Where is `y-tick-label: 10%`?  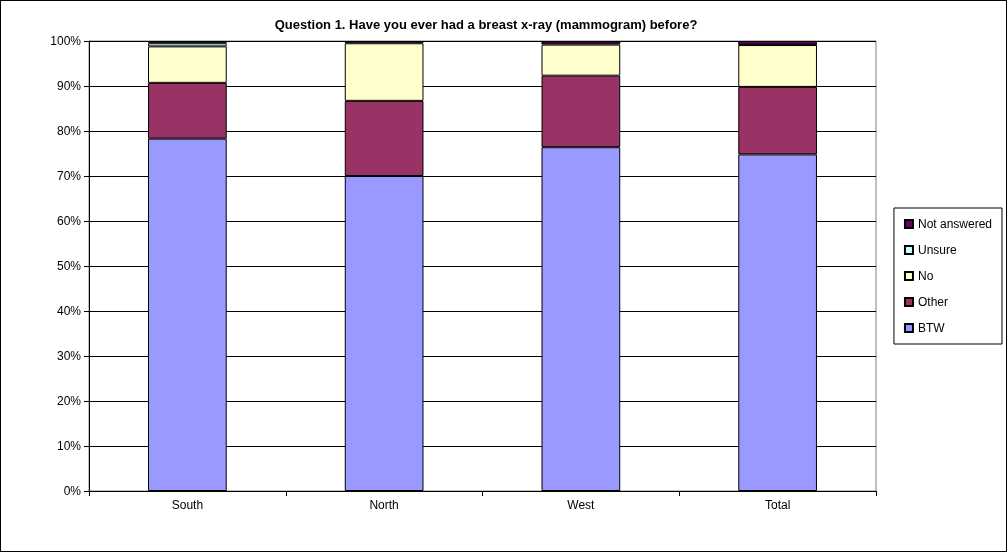 y-tick-label: 10% is located at coordinates (69, 446).